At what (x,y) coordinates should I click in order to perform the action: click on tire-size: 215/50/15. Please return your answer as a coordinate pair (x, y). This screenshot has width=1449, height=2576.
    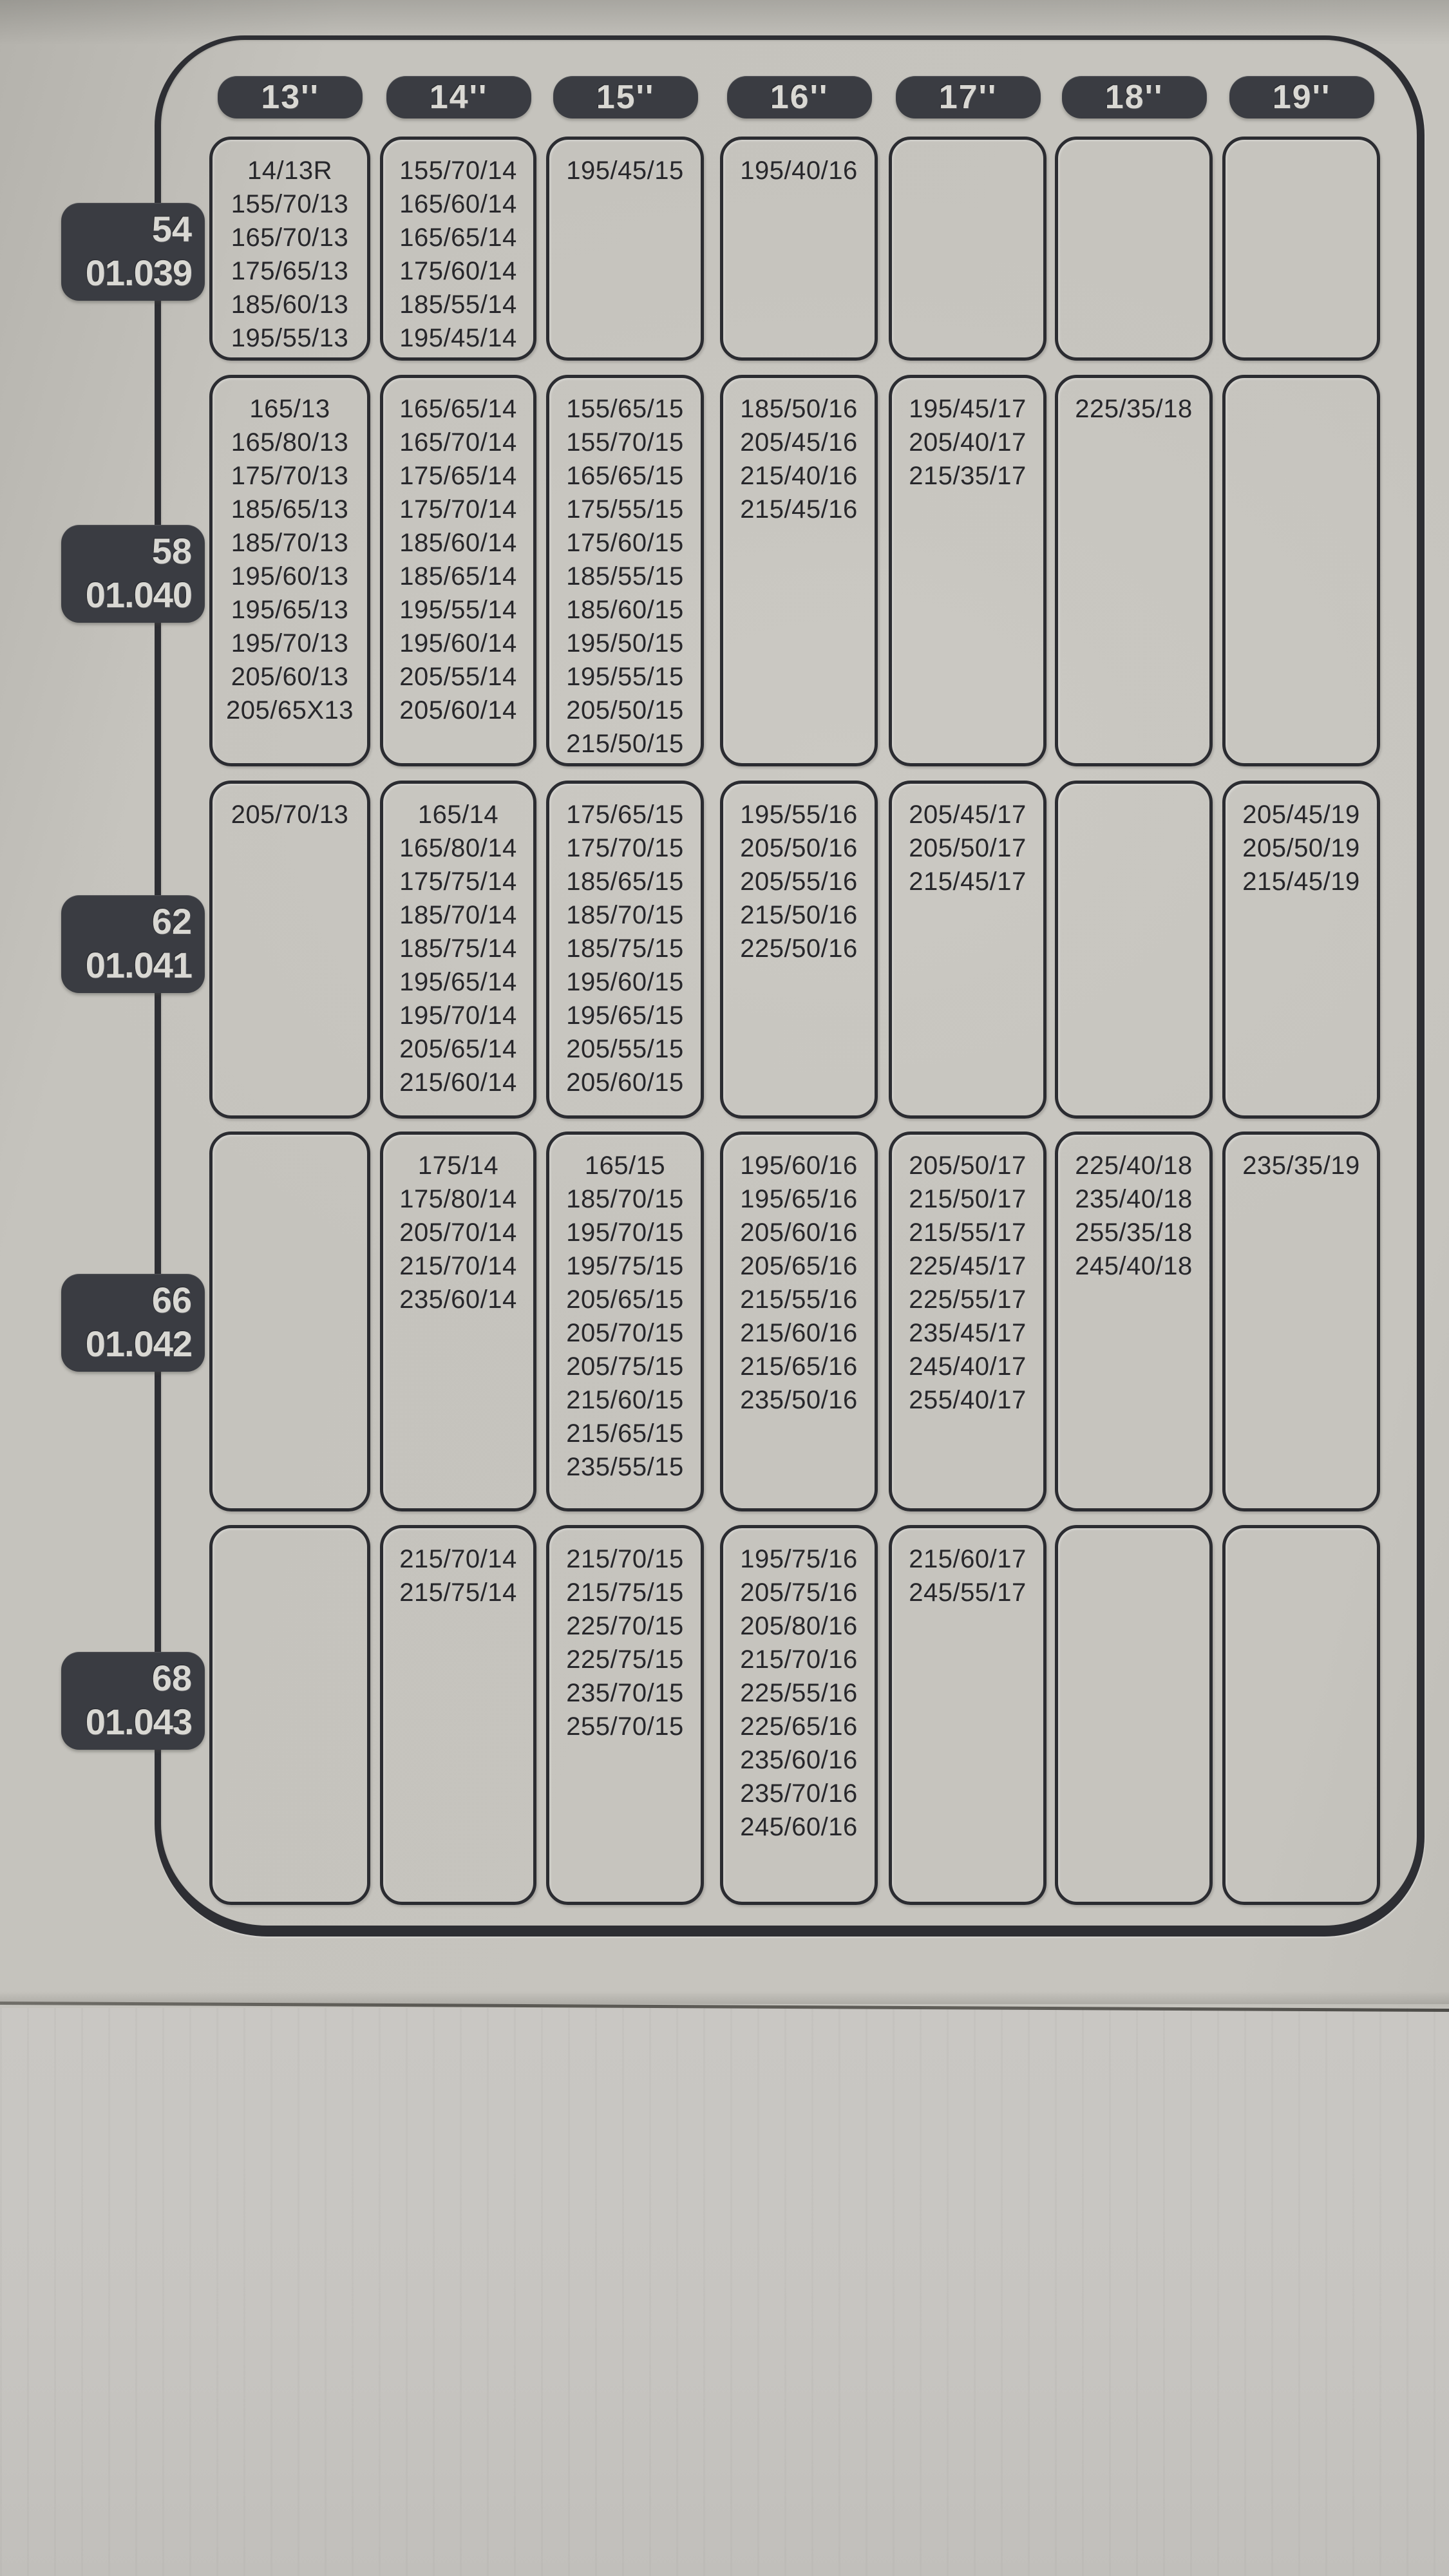
    Looking at the image, I should click on (625, 744).